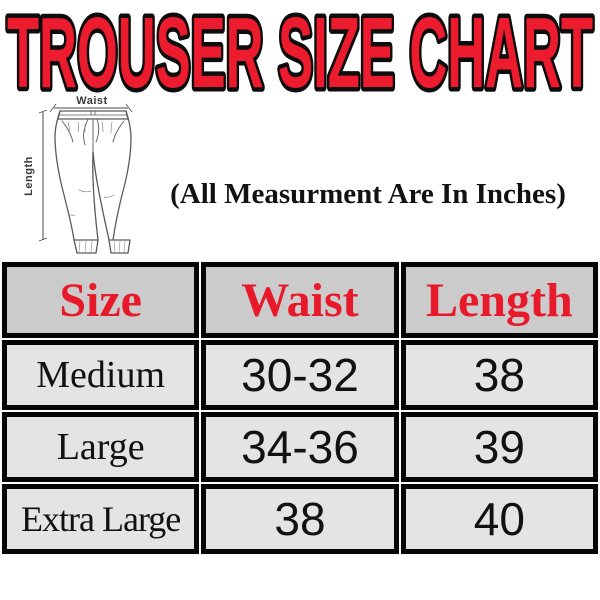 The image size is (600, 600). What do you see at coordinates (101, 196) in the screenshot?
I see `right-inner-seam` at bounding box center [101, 196].